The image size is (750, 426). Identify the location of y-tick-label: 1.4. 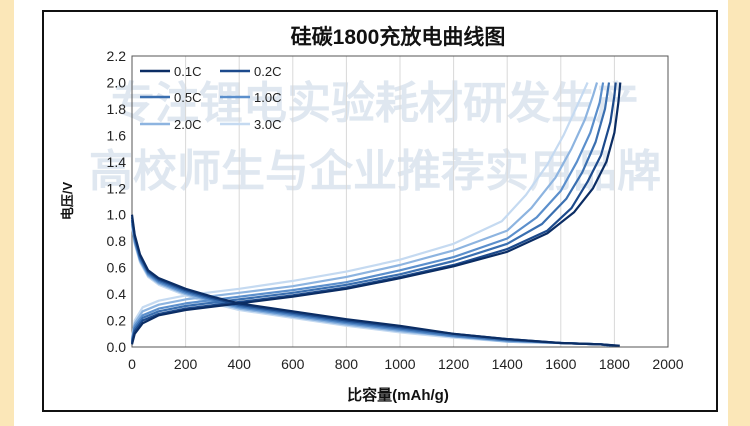
(117, 162).